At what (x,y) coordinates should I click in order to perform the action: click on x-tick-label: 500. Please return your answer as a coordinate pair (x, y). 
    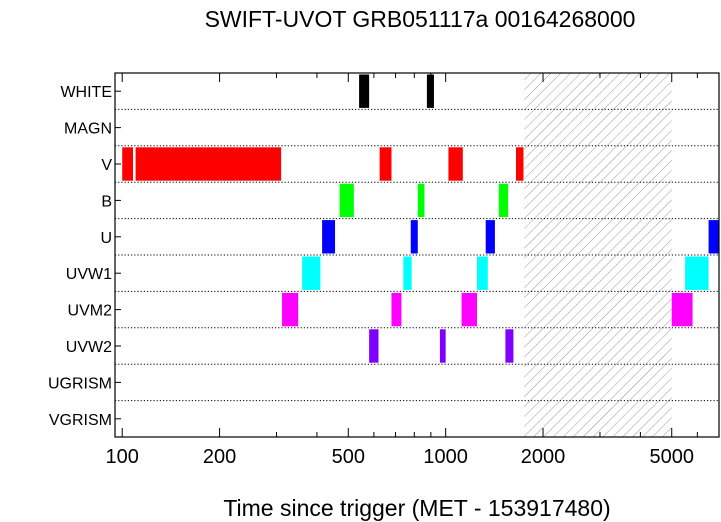
    Looking at the image, I should click on (348, 457).